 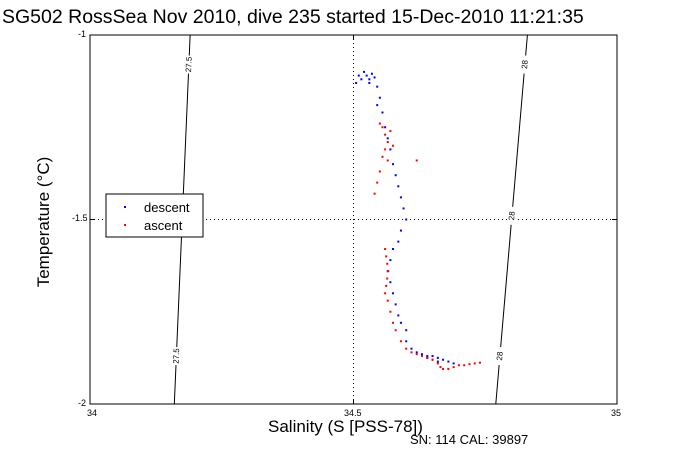 What do you see at coordinates (154, 215) in the screenshot?
I see `legend-box` at bounding box center [154, 215].